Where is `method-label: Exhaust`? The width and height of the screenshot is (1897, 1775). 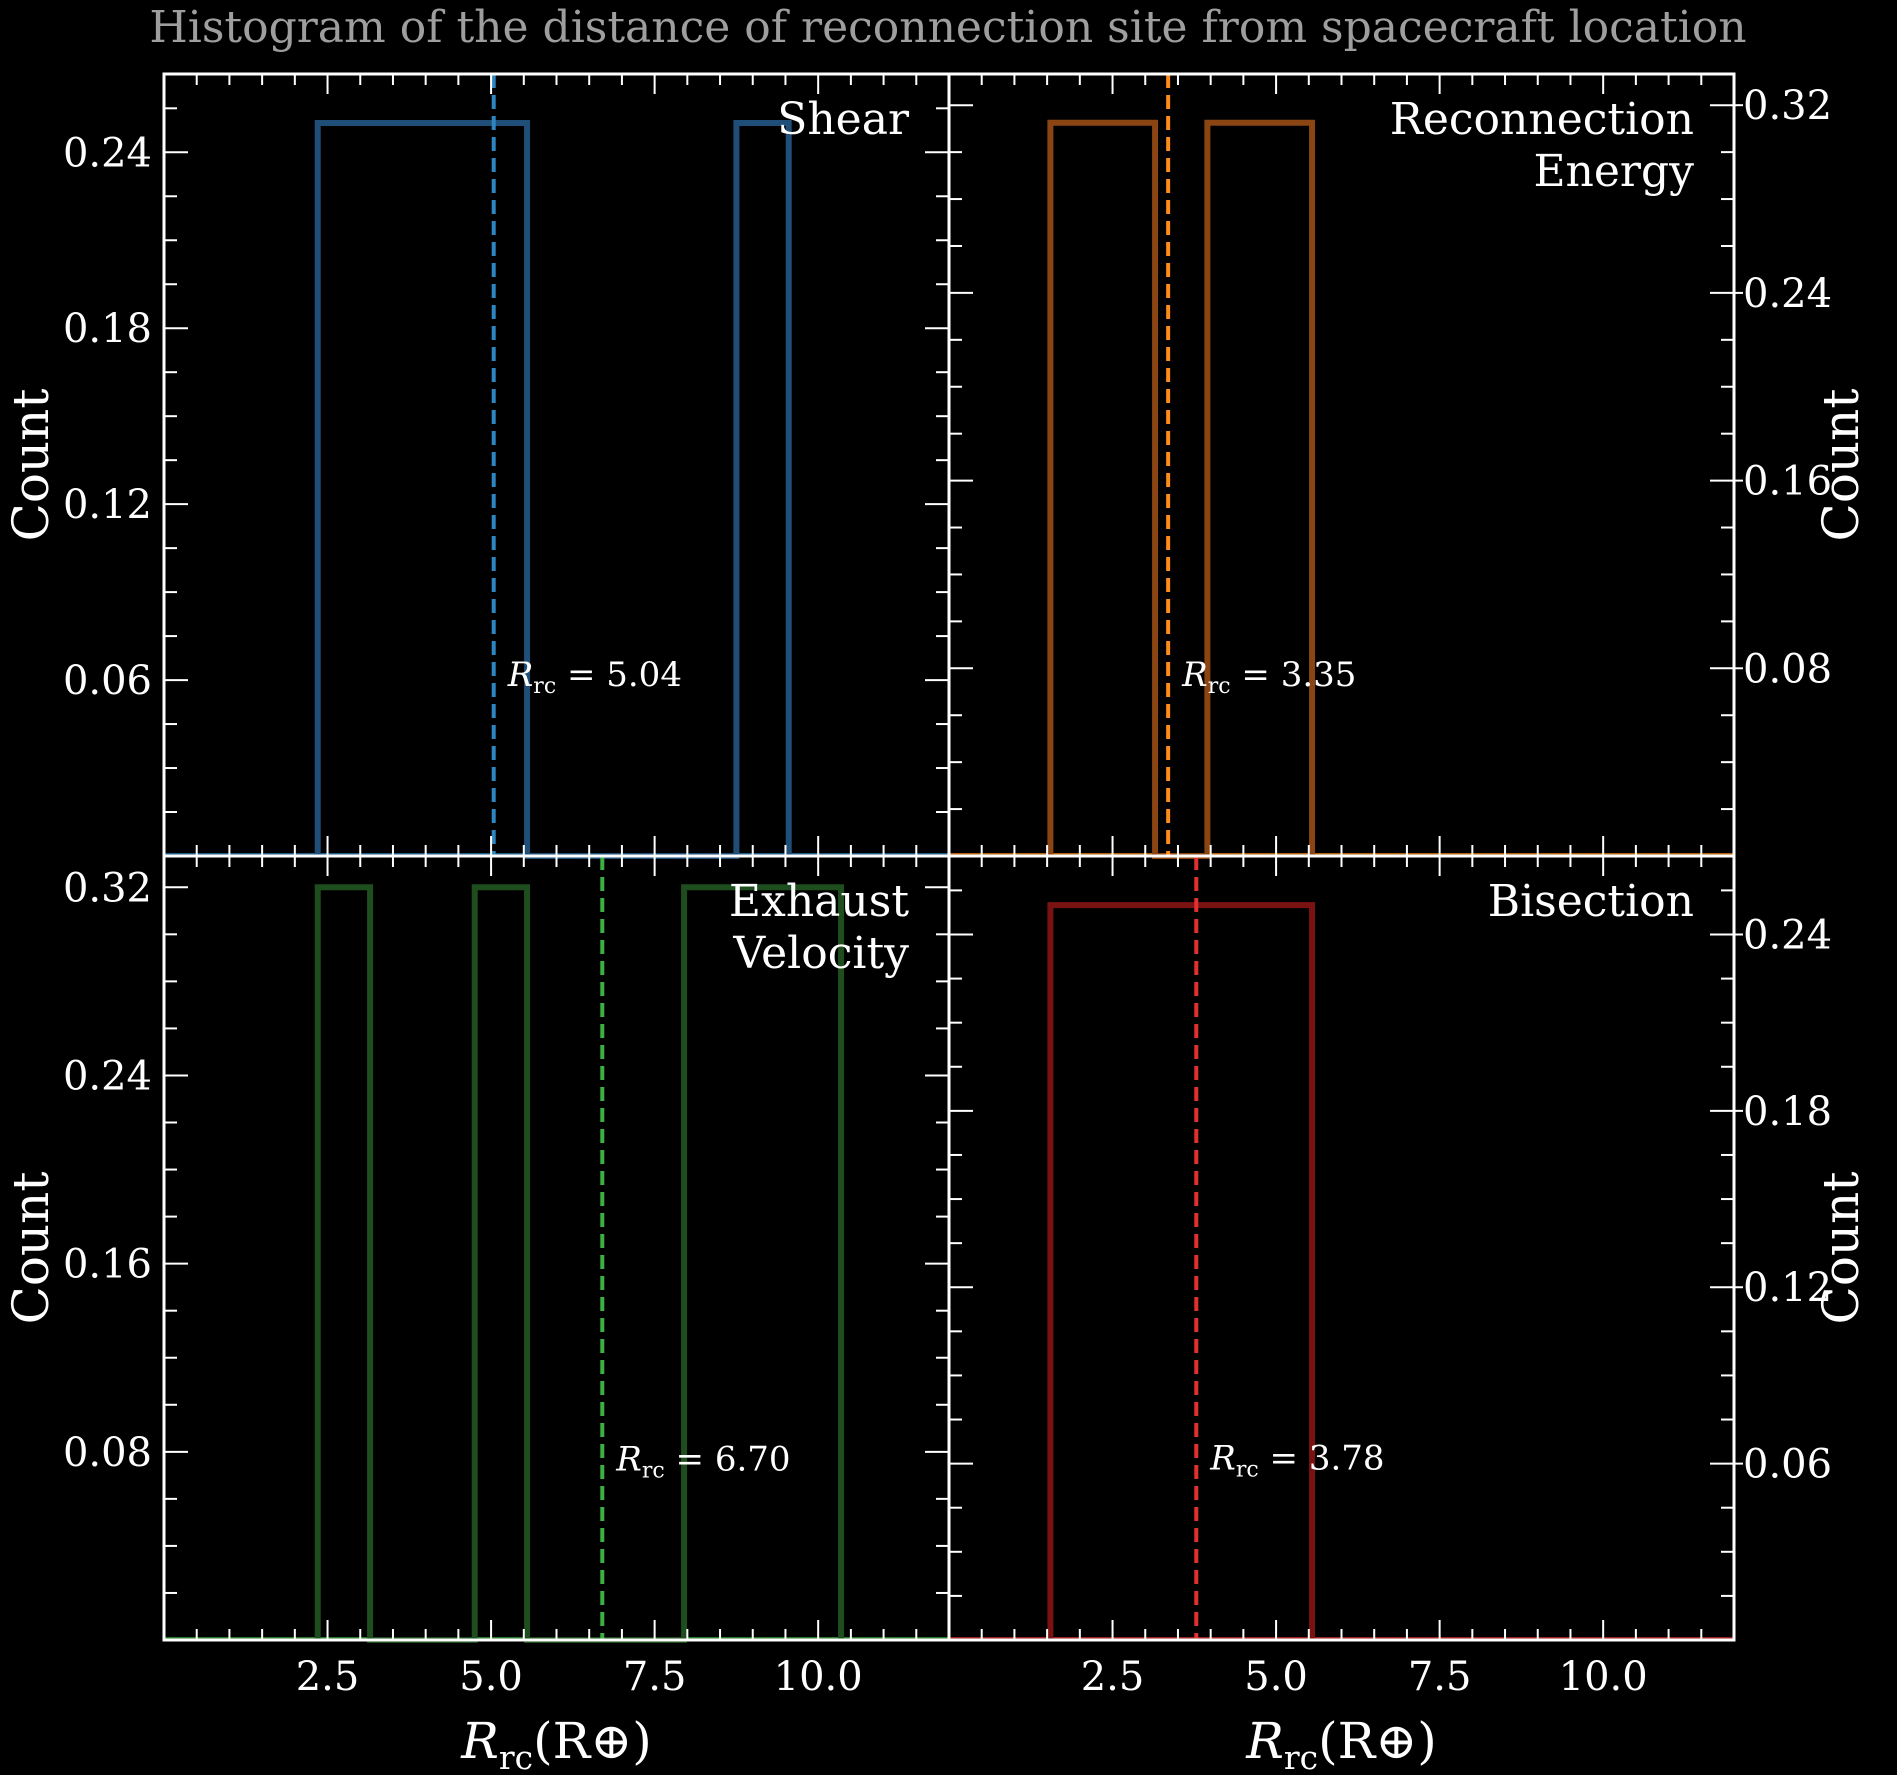
method-label: Exhaust is located at coordinates (819, 901).